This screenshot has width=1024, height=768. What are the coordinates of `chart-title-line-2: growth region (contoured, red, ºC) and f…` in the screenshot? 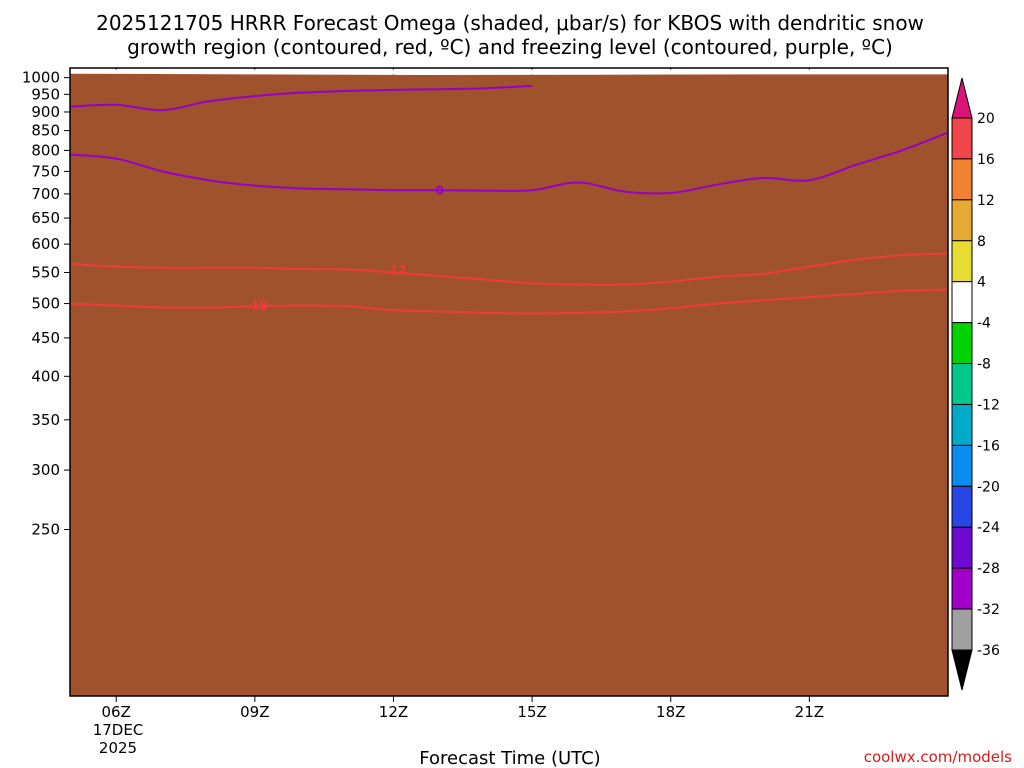 It's located at (510, 47).